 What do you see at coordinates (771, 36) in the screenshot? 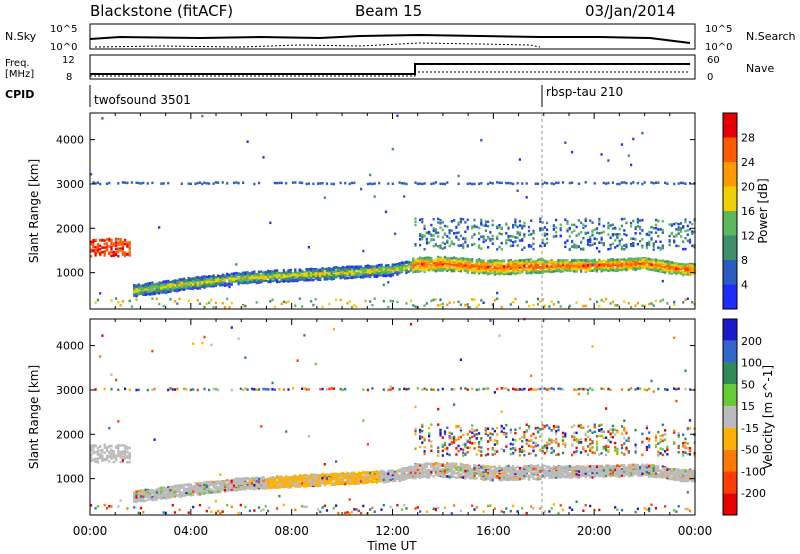
I see `nsearch-label: N.Search` at bounding box center [771, 36].